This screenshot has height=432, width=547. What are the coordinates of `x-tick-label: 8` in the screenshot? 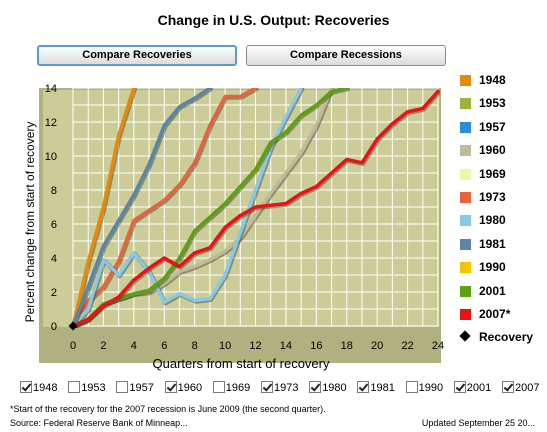 It's located at (195, 346).